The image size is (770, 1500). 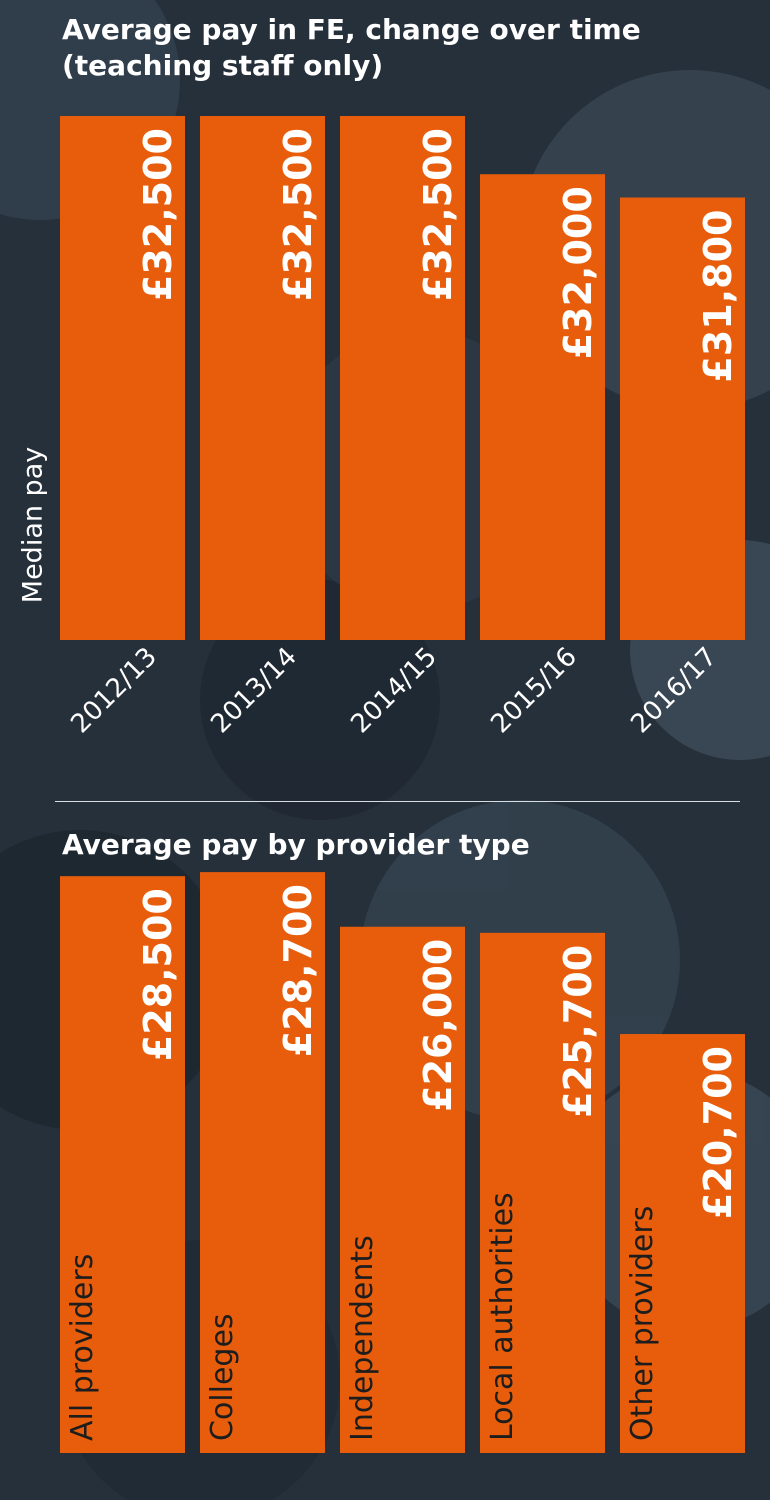 I want to click on bar-other-providers, so click(x=682, y=1243).